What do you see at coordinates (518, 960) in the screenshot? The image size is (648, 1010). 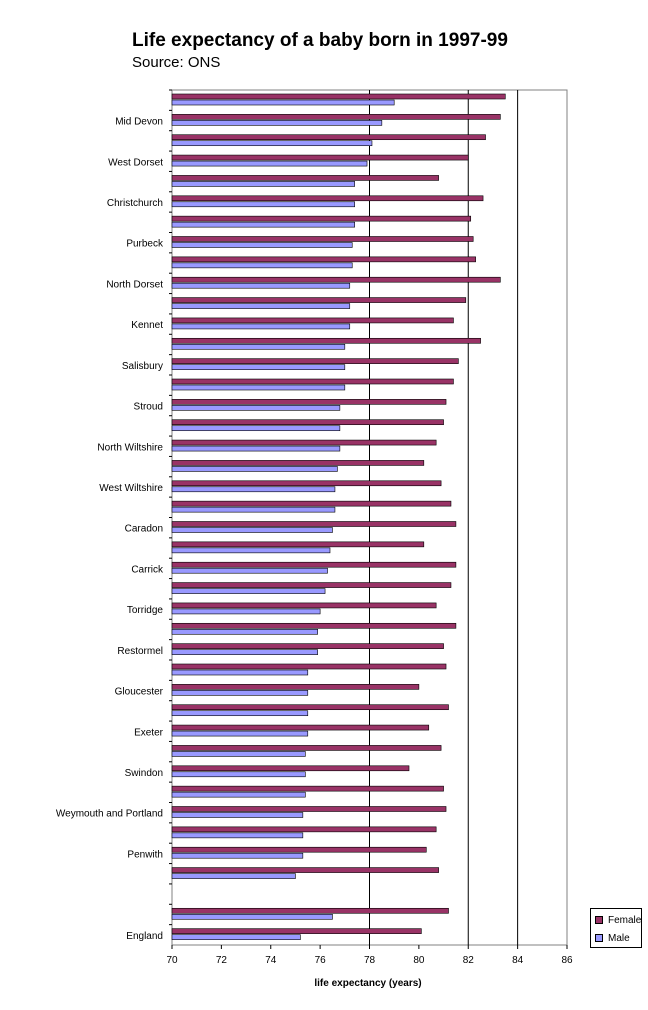 I see `x-tick-label: 84` at bounding box center [518, 960].